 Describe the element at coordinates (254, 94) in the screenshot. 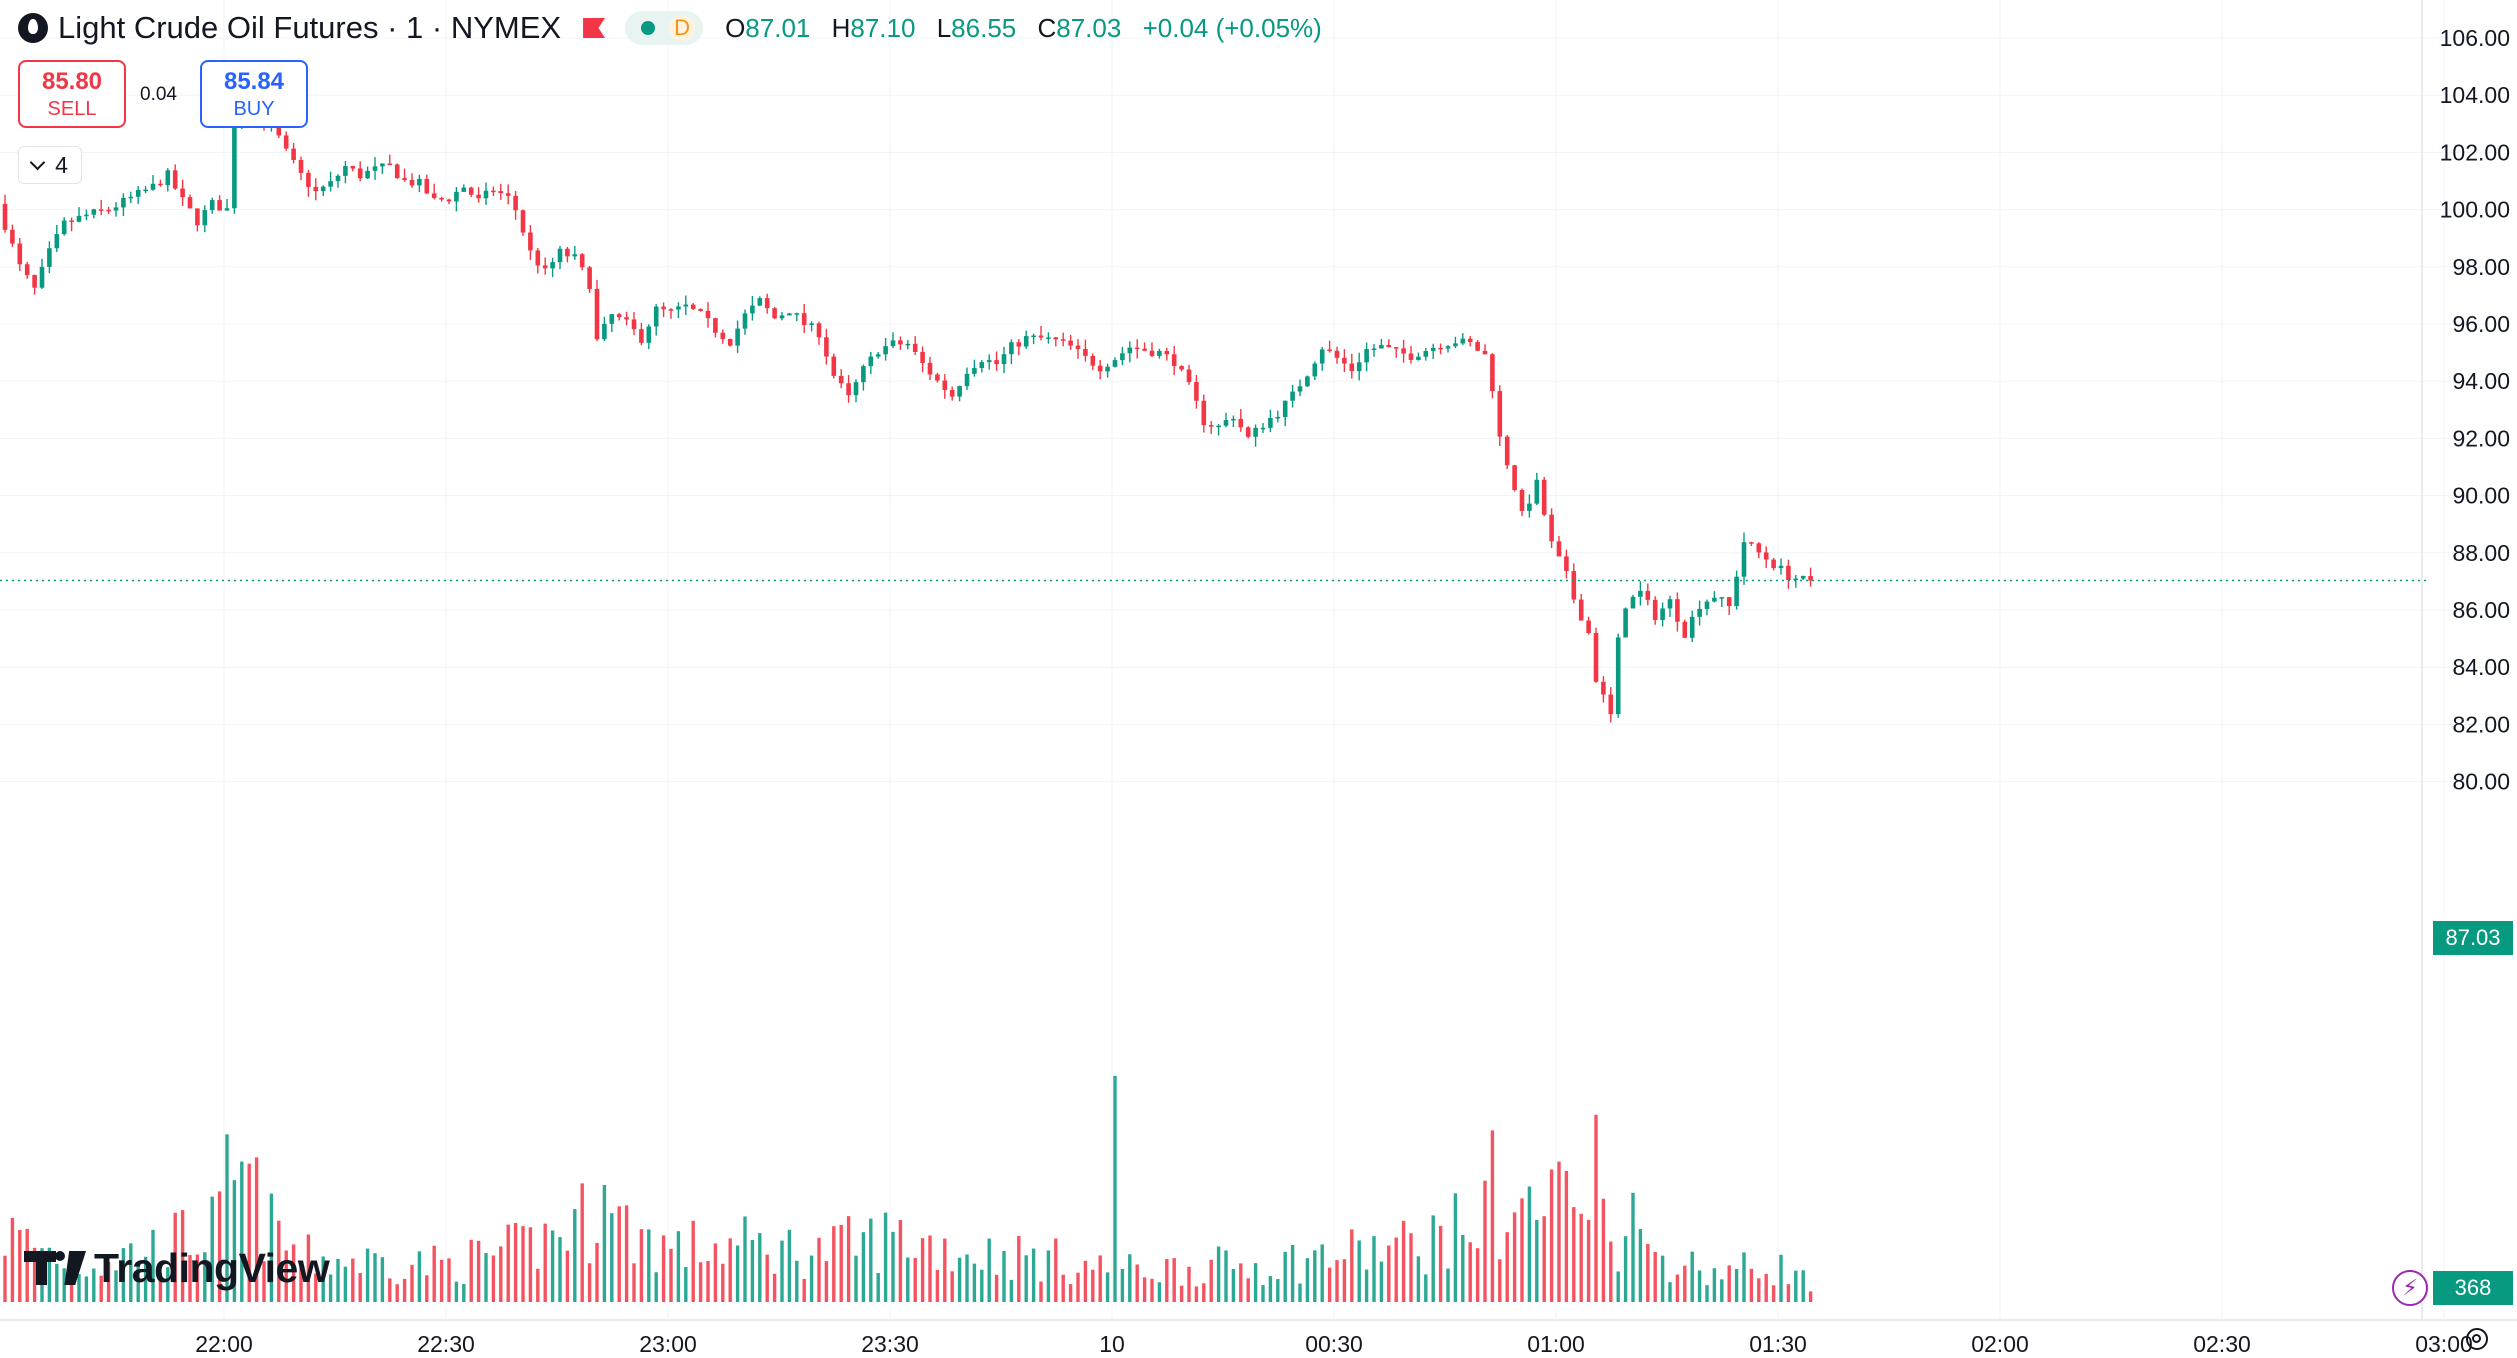

I see `buy-button: 85.84 BUY` at that location.